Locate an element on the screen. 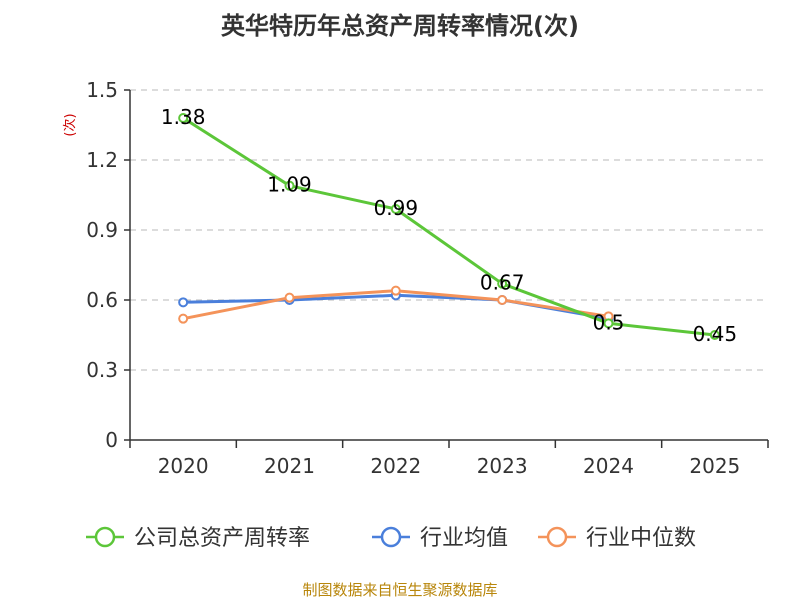  legend-item: 行业均值 is located at coordinates (440, 538).